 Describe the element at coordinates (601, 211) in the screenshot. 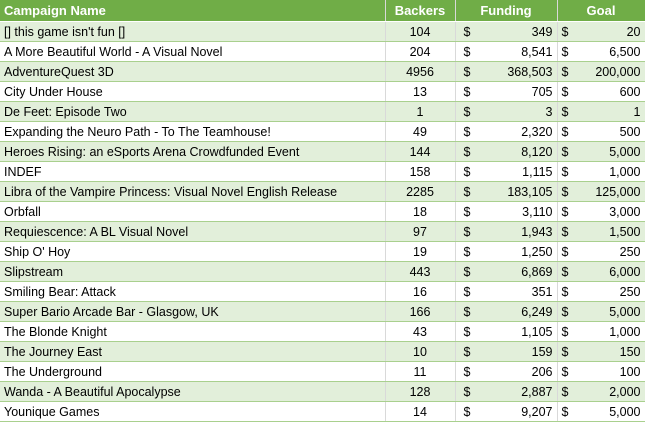

I see `cell-goal: $3,000` at that location.